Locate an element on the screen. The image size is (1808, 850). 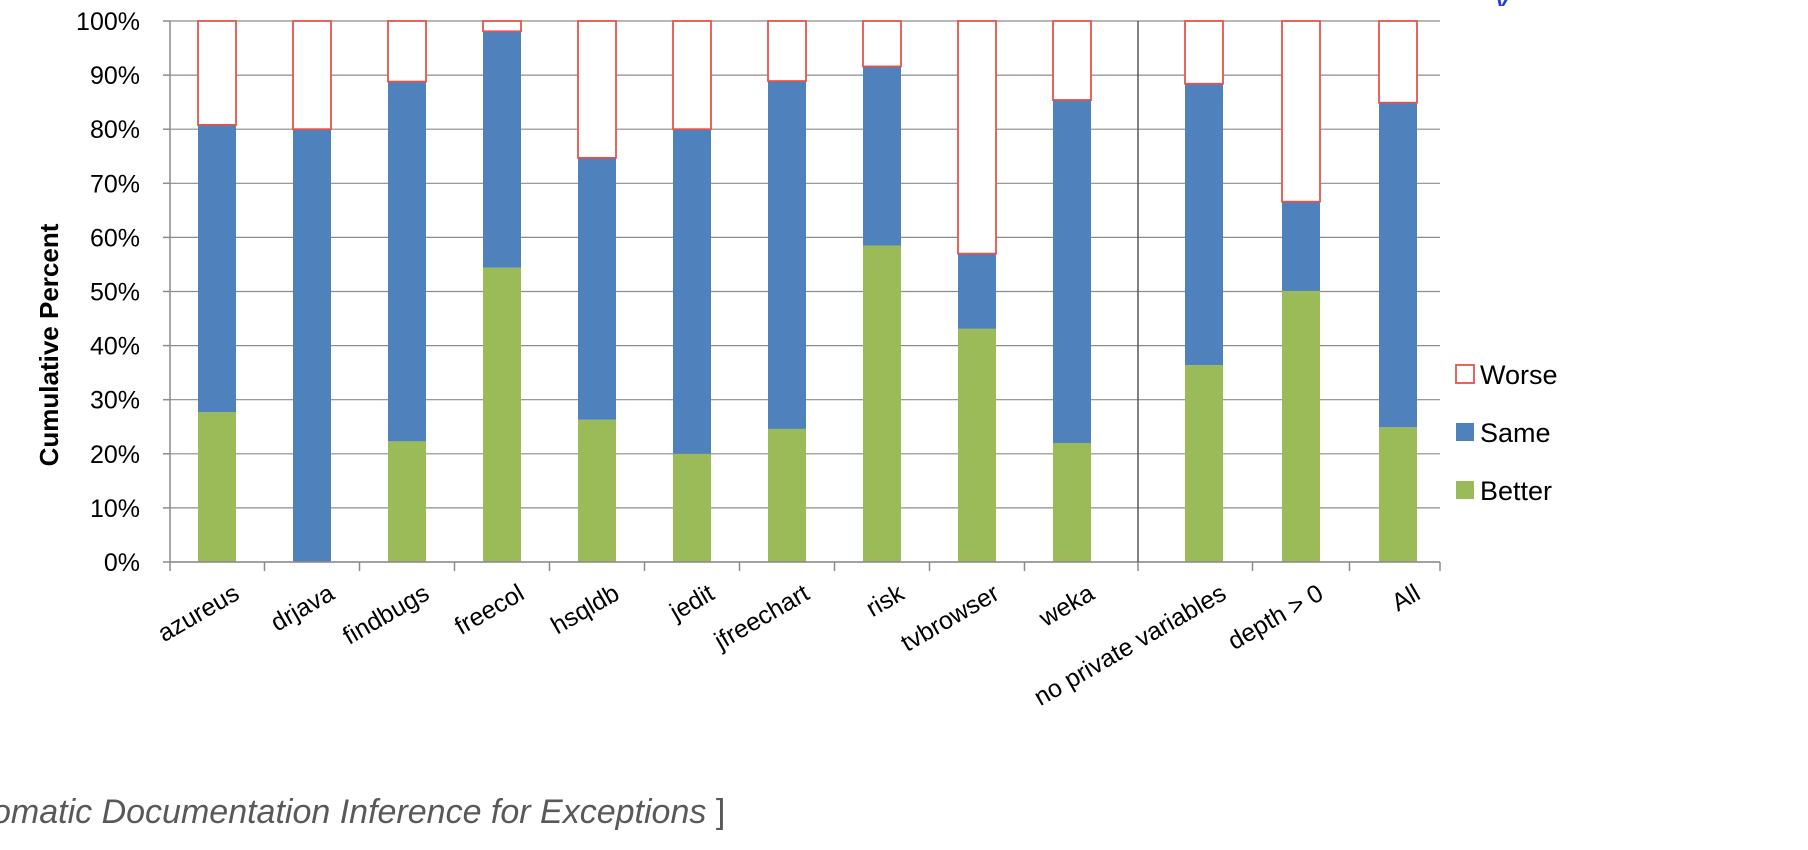
x-tick-label: jfreechart is located at coordinates (761, 617).